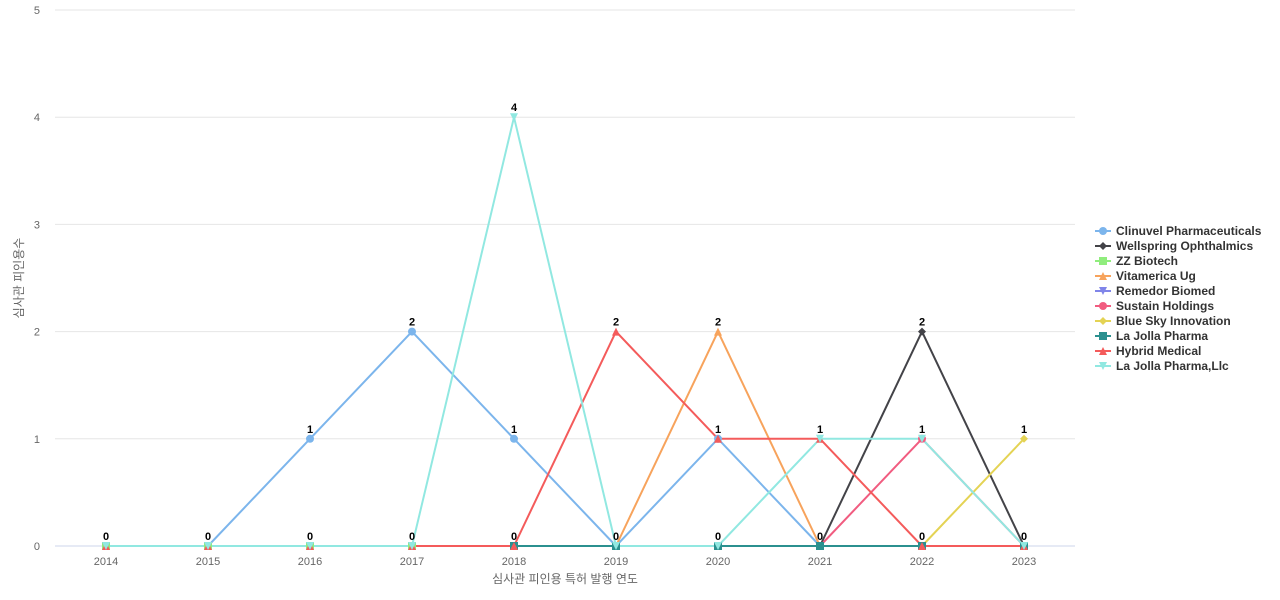 The height and width of the screenshot is (600, 1280). I want to click on y-tick-label: 4, so click(37, 118).